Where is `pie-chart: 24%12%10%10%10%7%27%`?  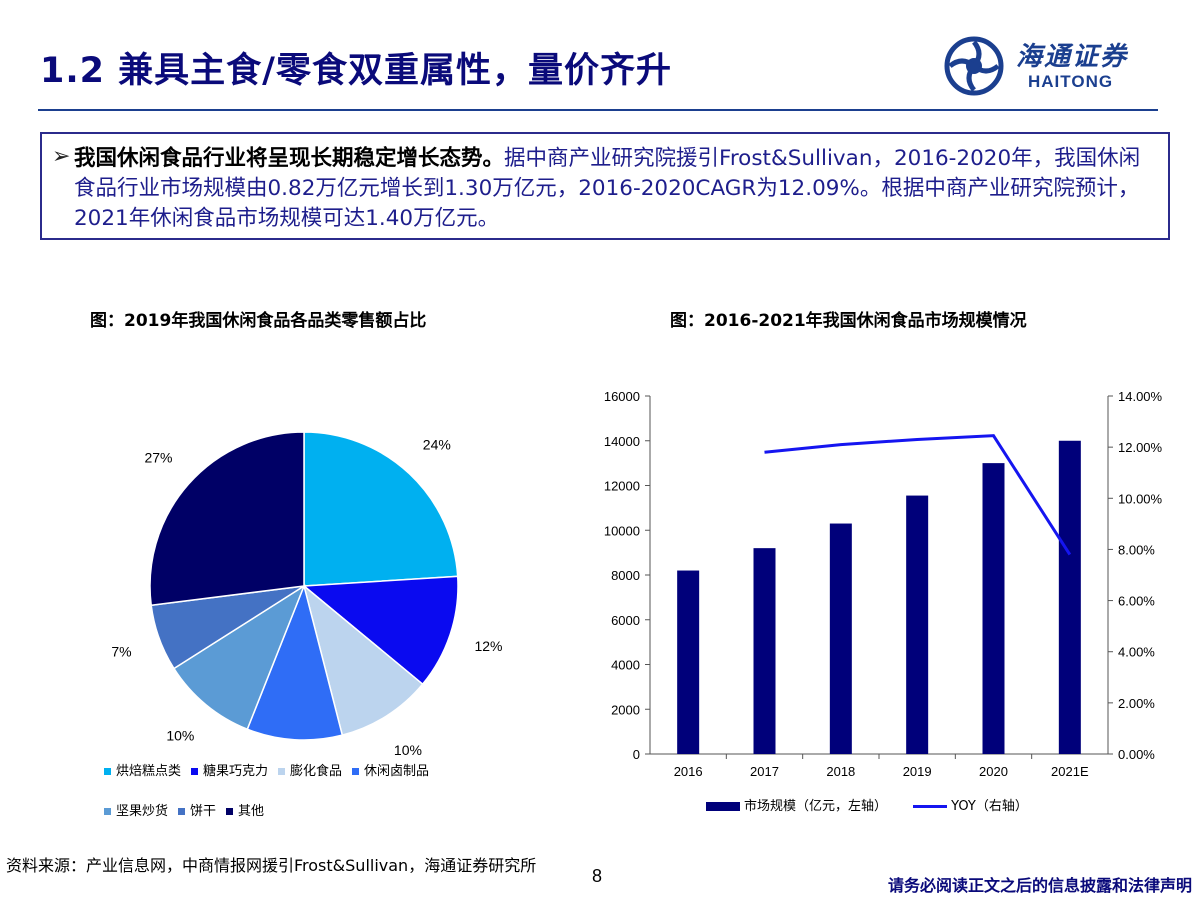
pie-chart: 24%12%10%10%10%7%27% is located at coordinates (307, 594).